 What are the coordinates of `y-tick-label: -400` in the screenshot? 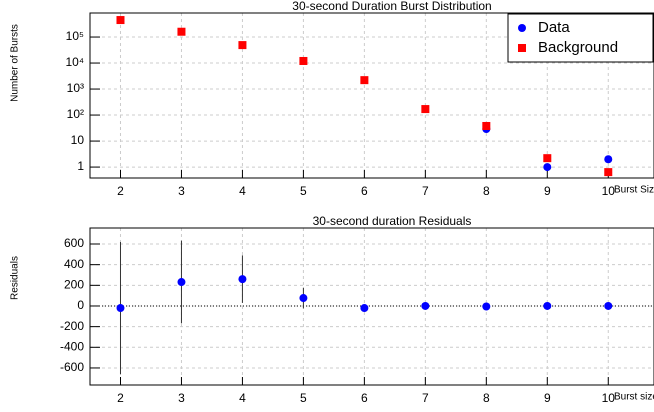 It's located at (72, 346).